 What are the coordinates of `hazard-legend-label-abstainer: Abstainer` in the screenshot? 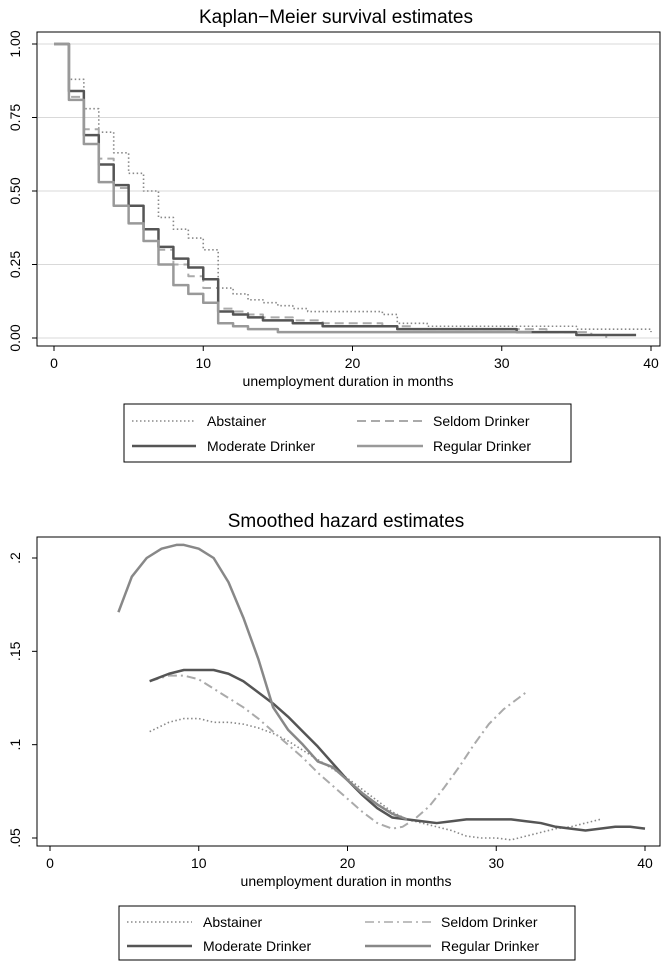 It's located at (232, 922).